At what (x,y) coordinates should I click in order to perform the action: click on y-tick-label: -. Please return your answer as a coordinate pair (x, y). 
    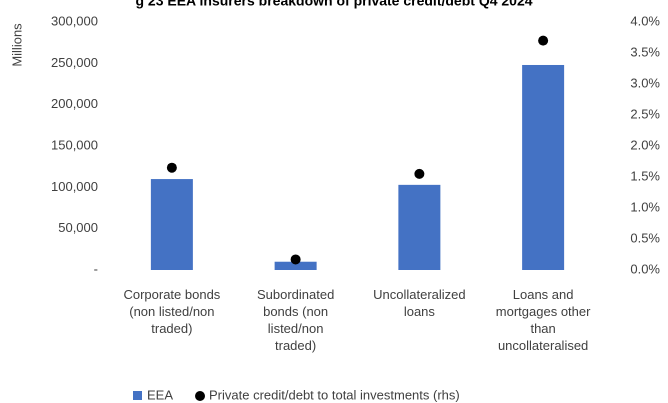
    Looking at the image, I should click on (96, 268).